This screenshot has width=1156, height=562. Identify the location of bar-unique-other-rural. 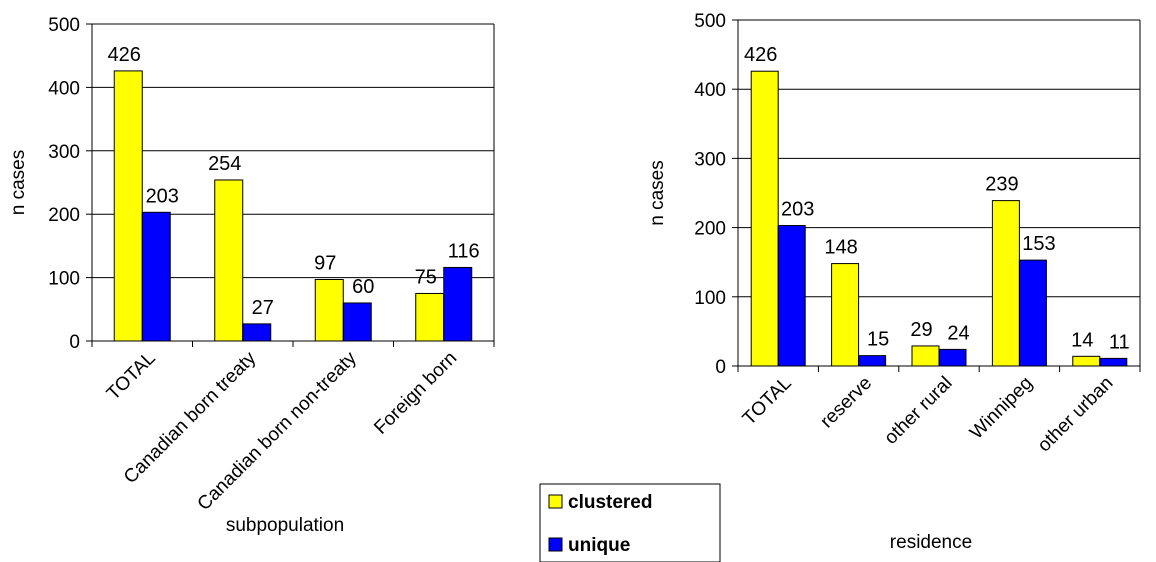
(952, 357).